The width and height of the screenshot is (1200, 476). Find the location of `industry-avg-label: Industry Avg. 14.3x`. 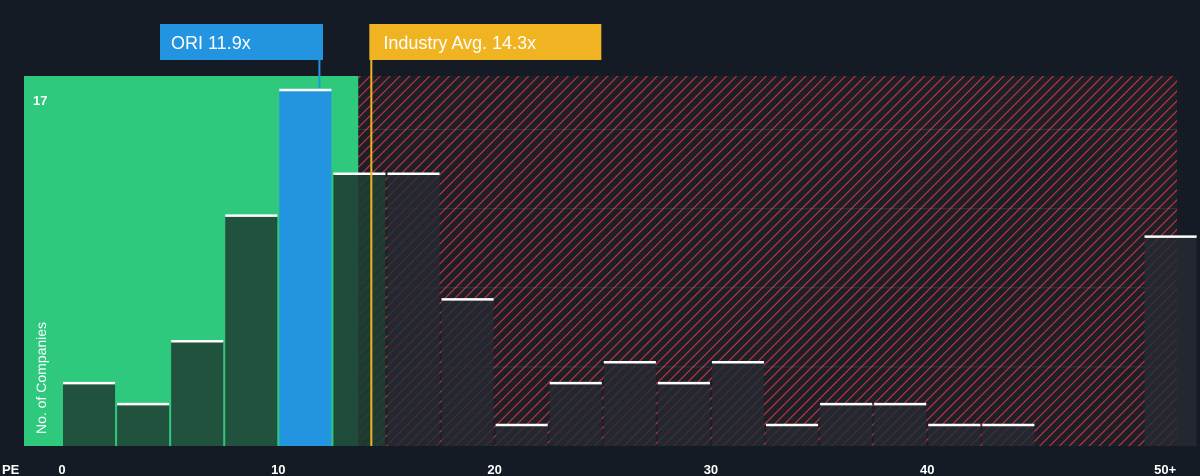

industry-avg-label: Industry Avg. 14.3x is located at coordinates (459, 43).